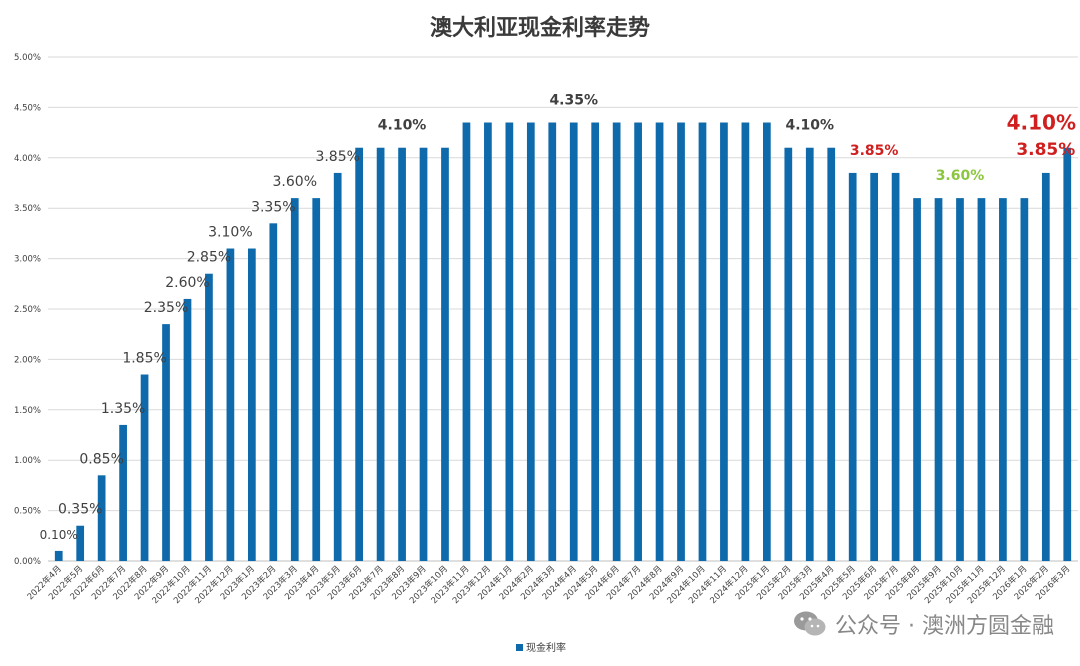 This screenshot has width=1080, height=666. What do you see at coordinates (187, 283) in the screenshot?
I see `data-label: 2.60%` at bounding box center [187, 283].